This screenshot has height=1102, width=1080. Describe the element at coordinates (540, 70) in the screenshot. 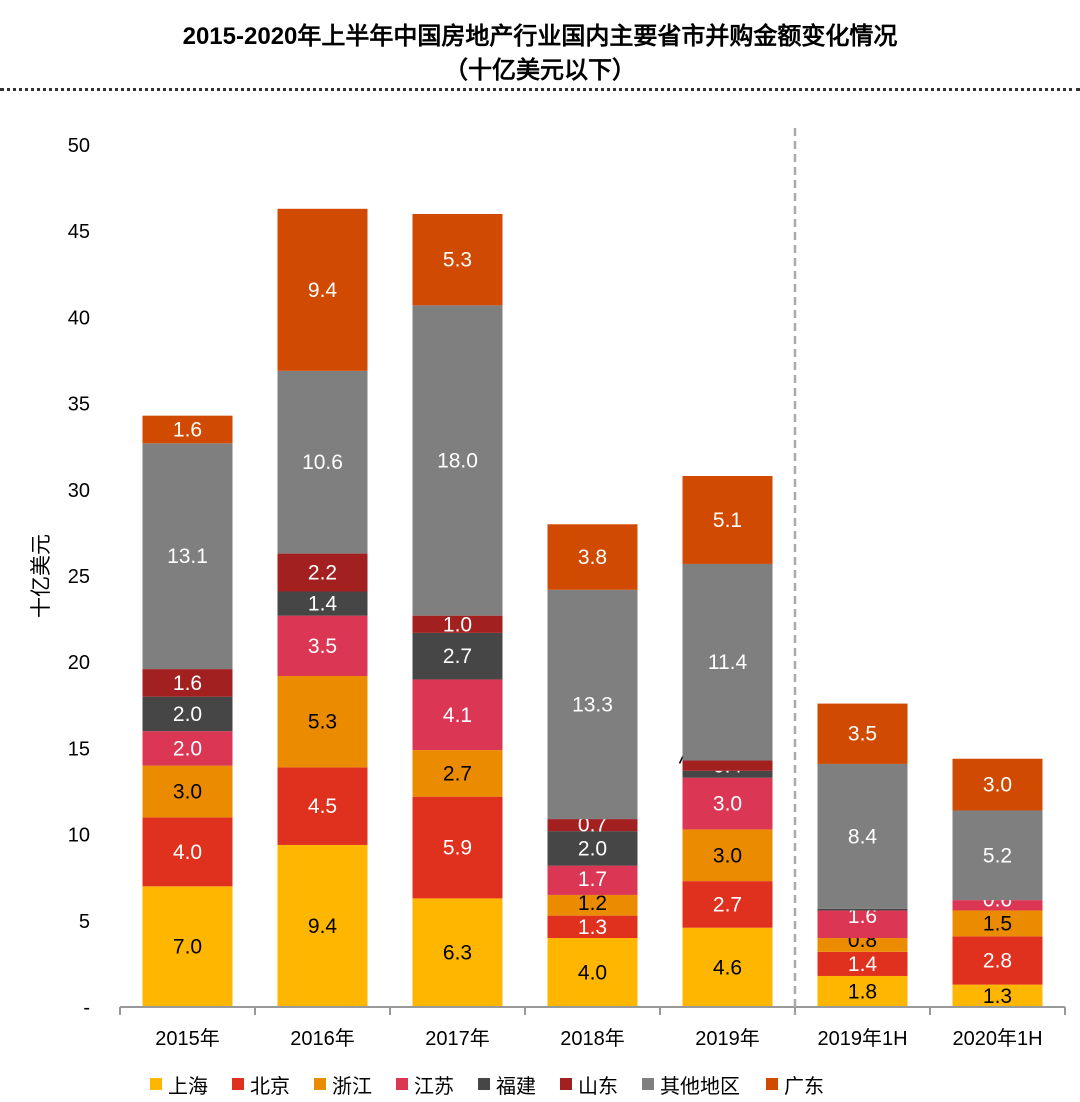

I see `chart-subtitle: （十亿美元以下）` at that location.